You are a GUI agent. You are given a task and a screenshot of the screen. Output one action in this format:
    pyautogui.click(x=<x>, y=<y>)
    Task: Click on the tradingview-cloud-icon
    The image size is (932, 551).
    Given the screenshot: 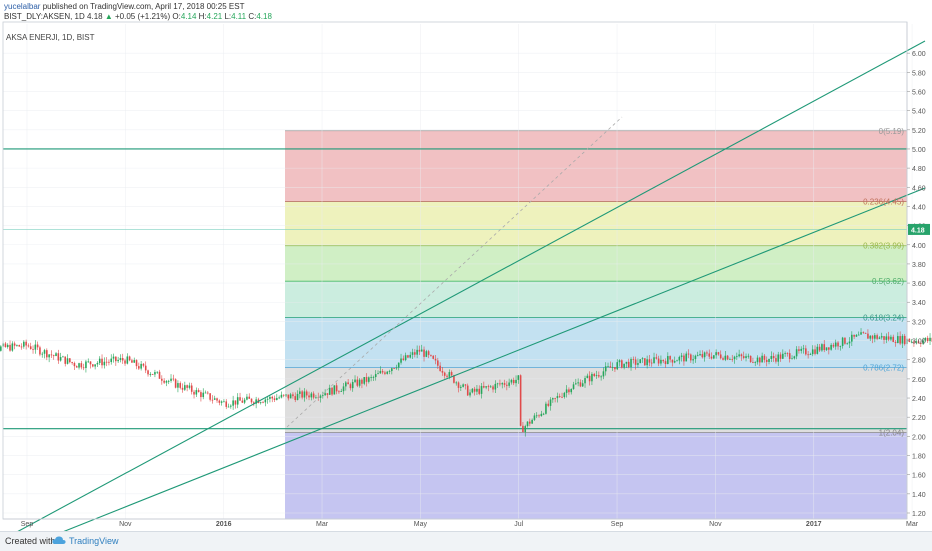 What is the action you would take?
    pyautogui.click(x=59, y=540)
    